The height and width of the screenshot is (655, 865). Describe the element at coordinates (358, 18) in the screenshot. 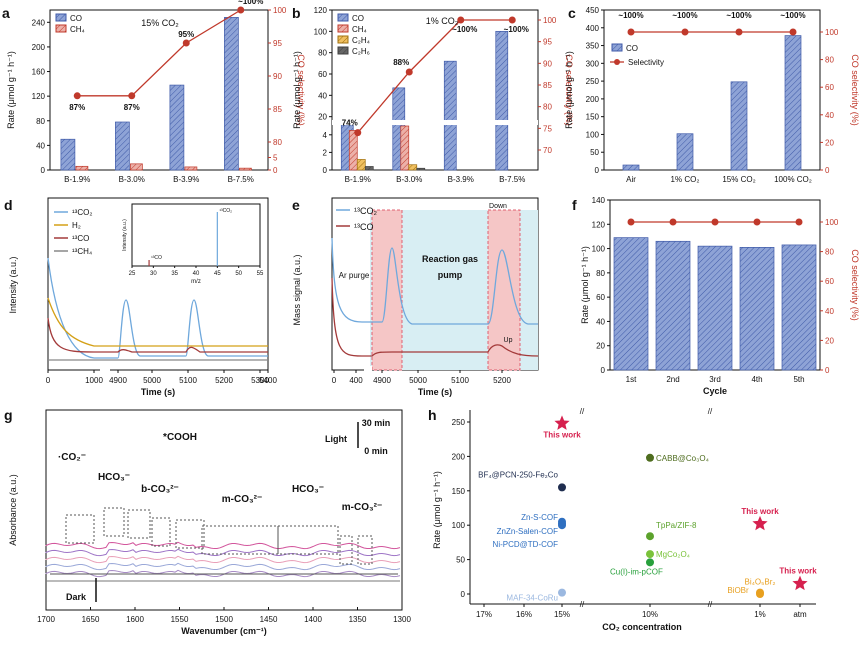

I see `legend-label: CO` at that location.